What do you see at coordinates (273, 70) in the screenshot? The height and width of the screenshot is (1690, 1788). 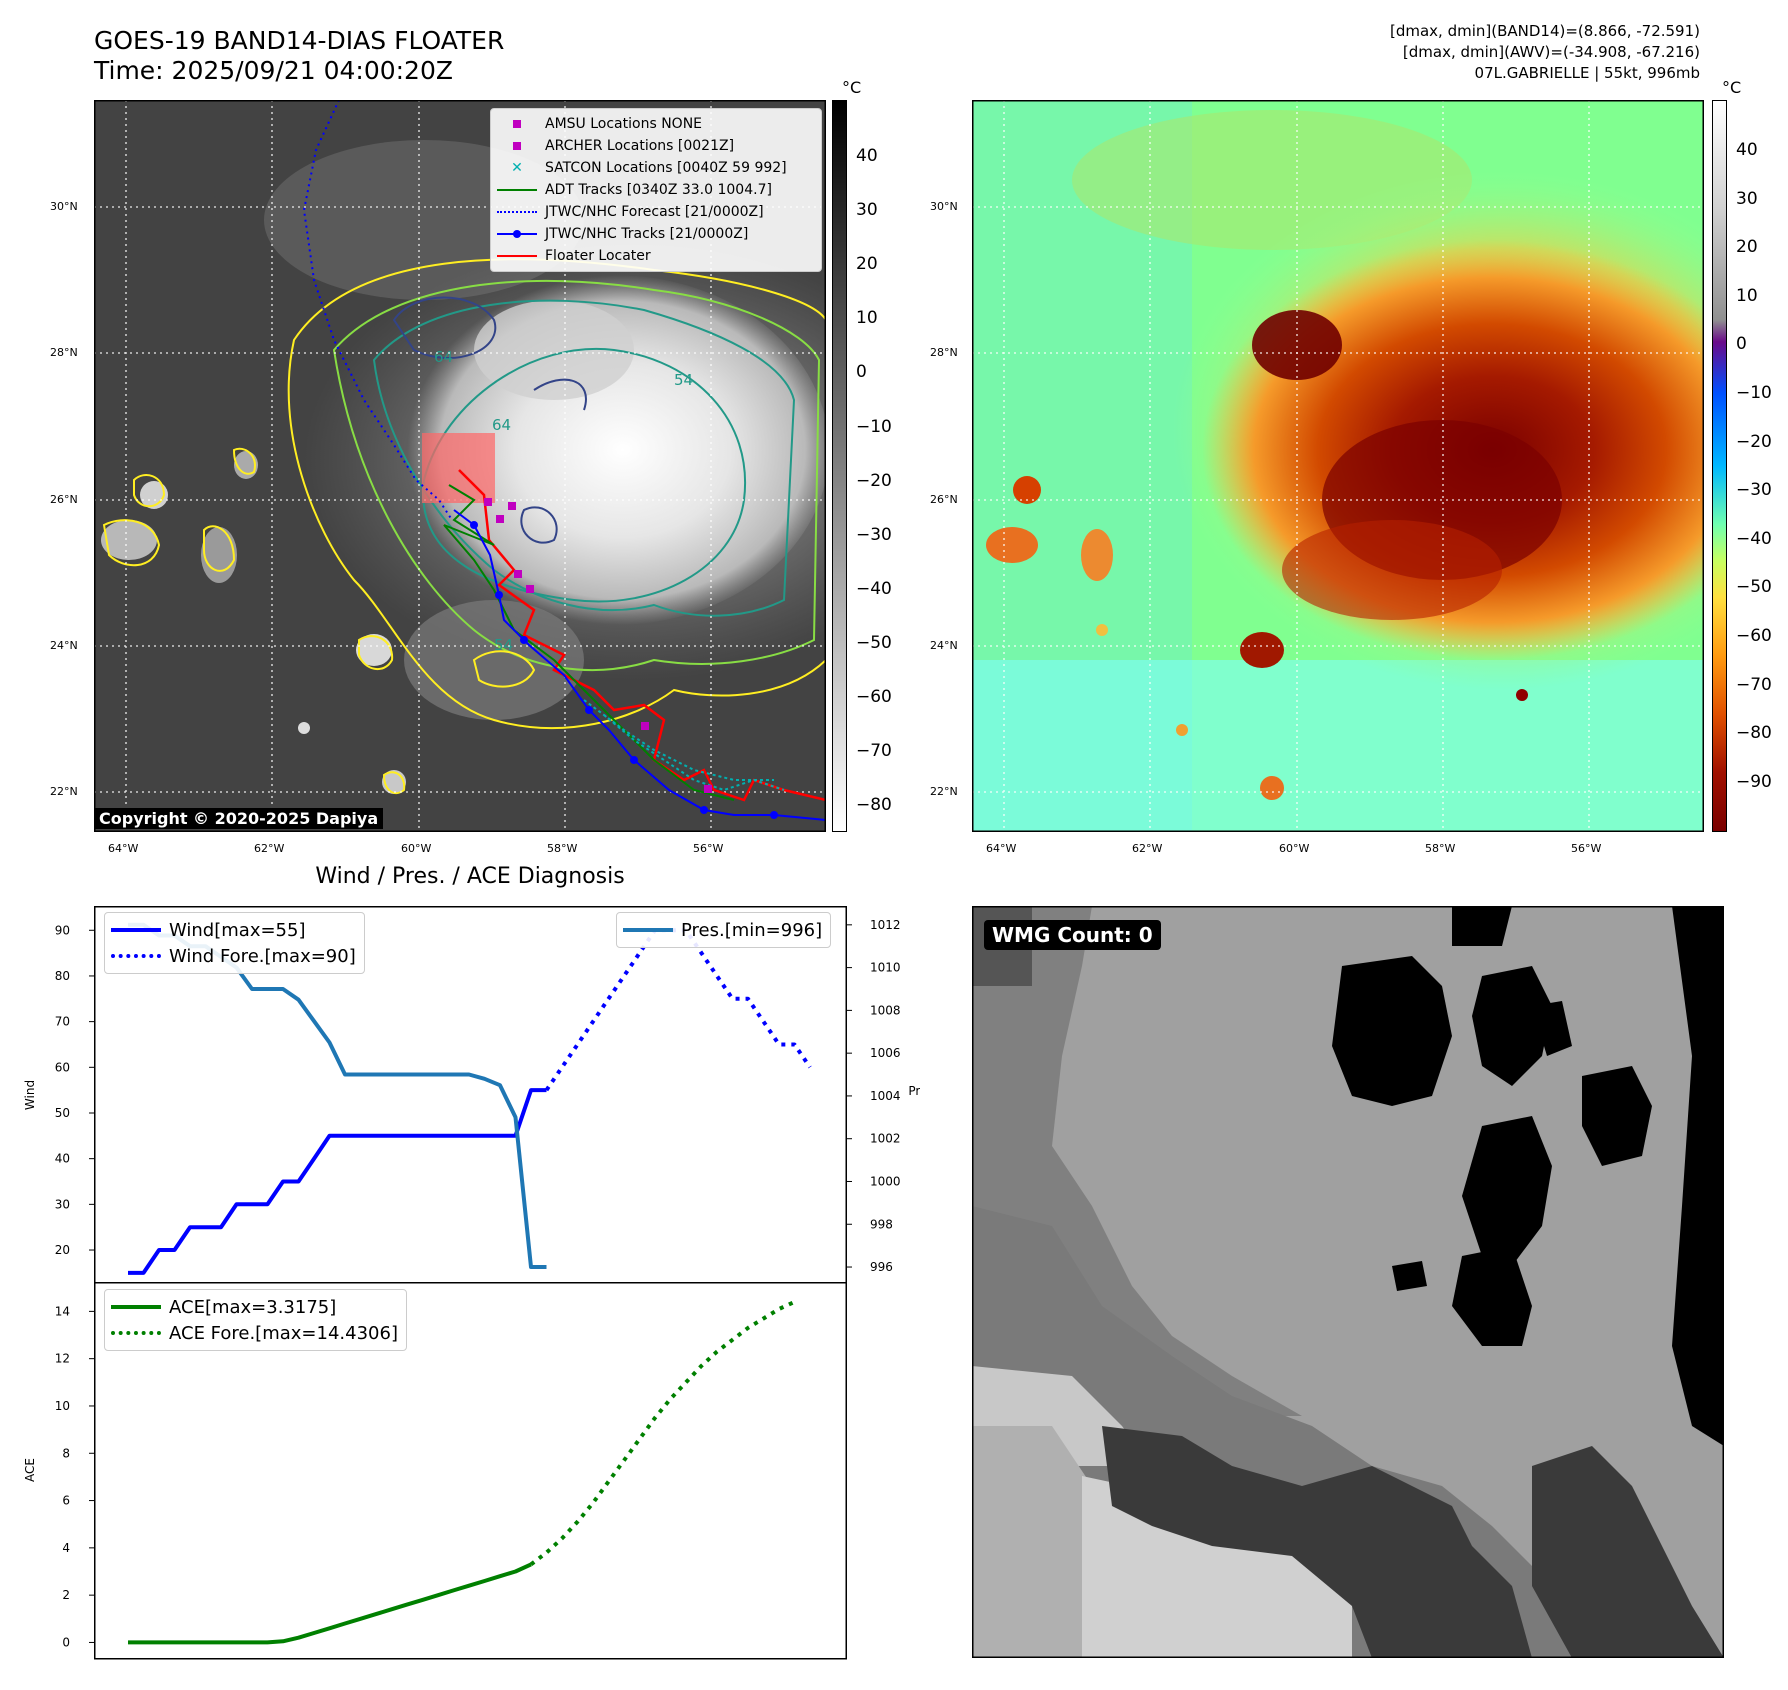 I see `figure-time: Time: 2025/09/21 04:00:20Z` at bounding box center [273, 70].